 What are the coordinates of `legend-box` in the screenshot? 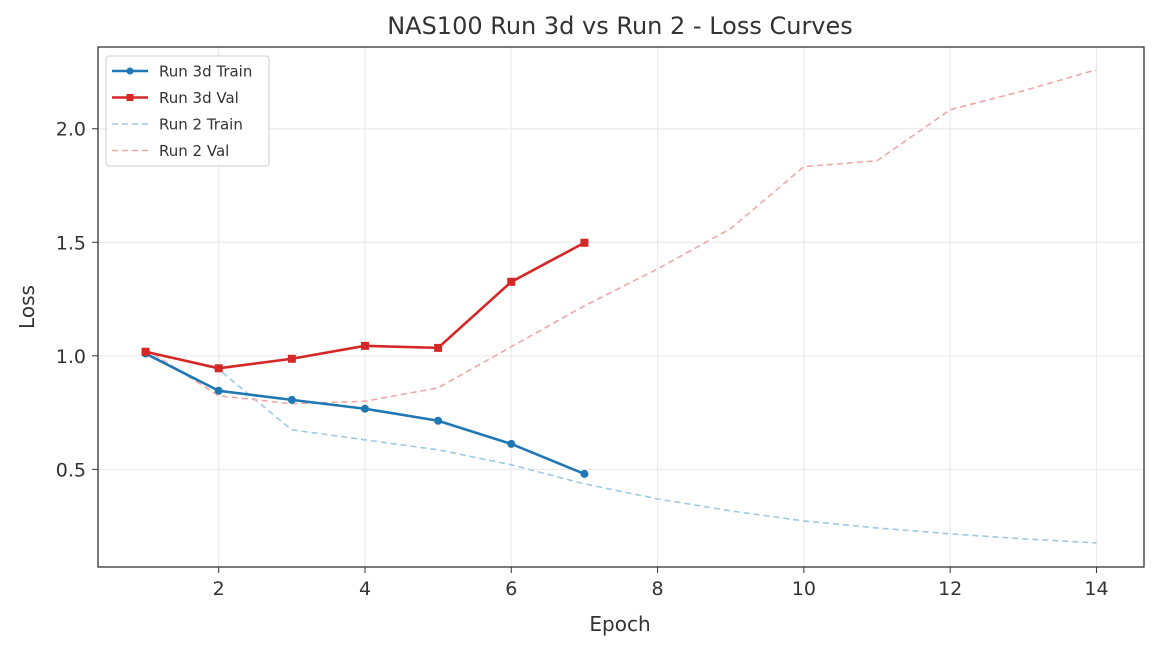 It's located at (187, 111).